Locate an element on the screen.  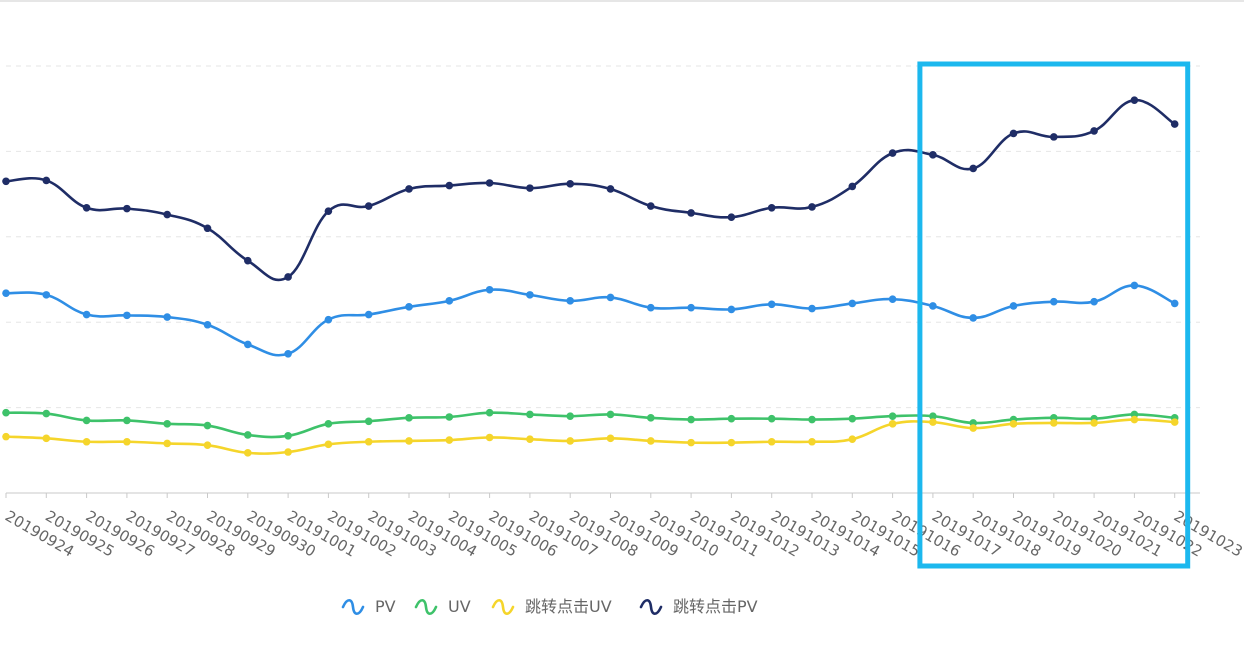
legend-item: 跳转点击UV is located at coordinates (551, 606).